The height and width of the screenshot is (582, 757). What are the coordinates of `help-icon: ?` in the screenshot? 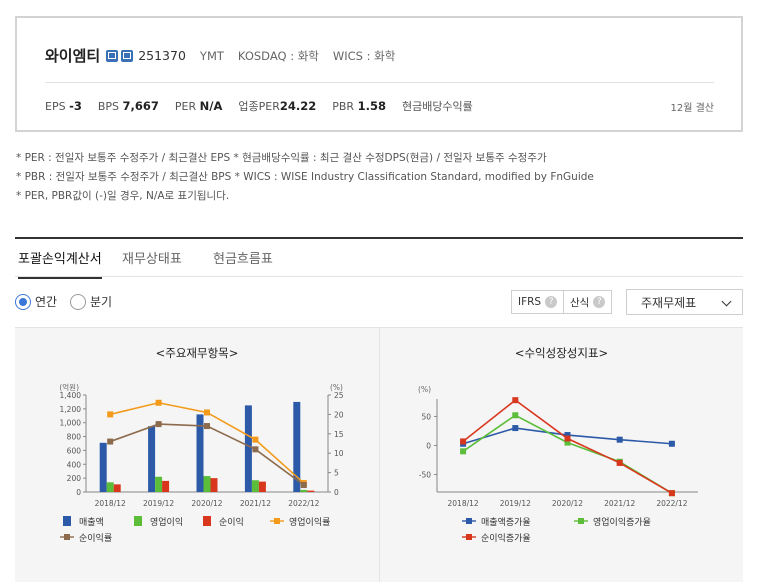 It's located at (599, 302).